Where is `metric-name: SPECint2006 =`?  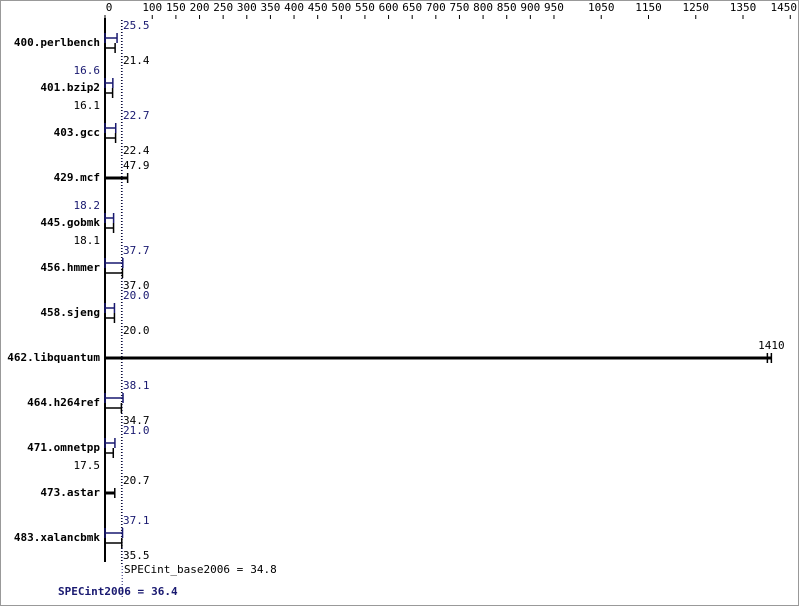
metric-name: SPECint2006 = is located at coordinates (101, 591).